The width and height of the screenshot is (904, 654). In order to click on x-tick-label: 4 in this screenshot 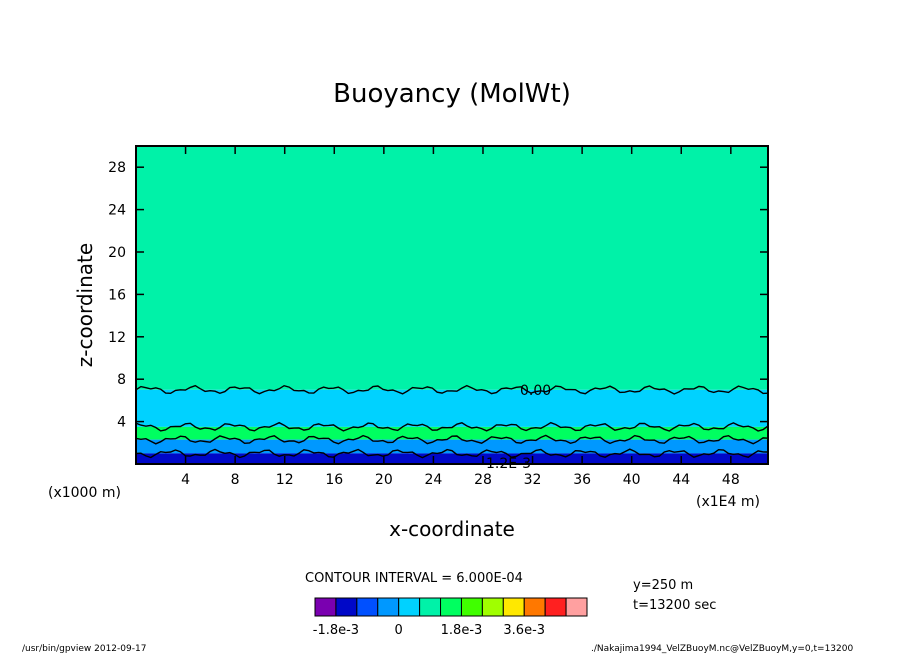, I will do `click(185, 480)`.